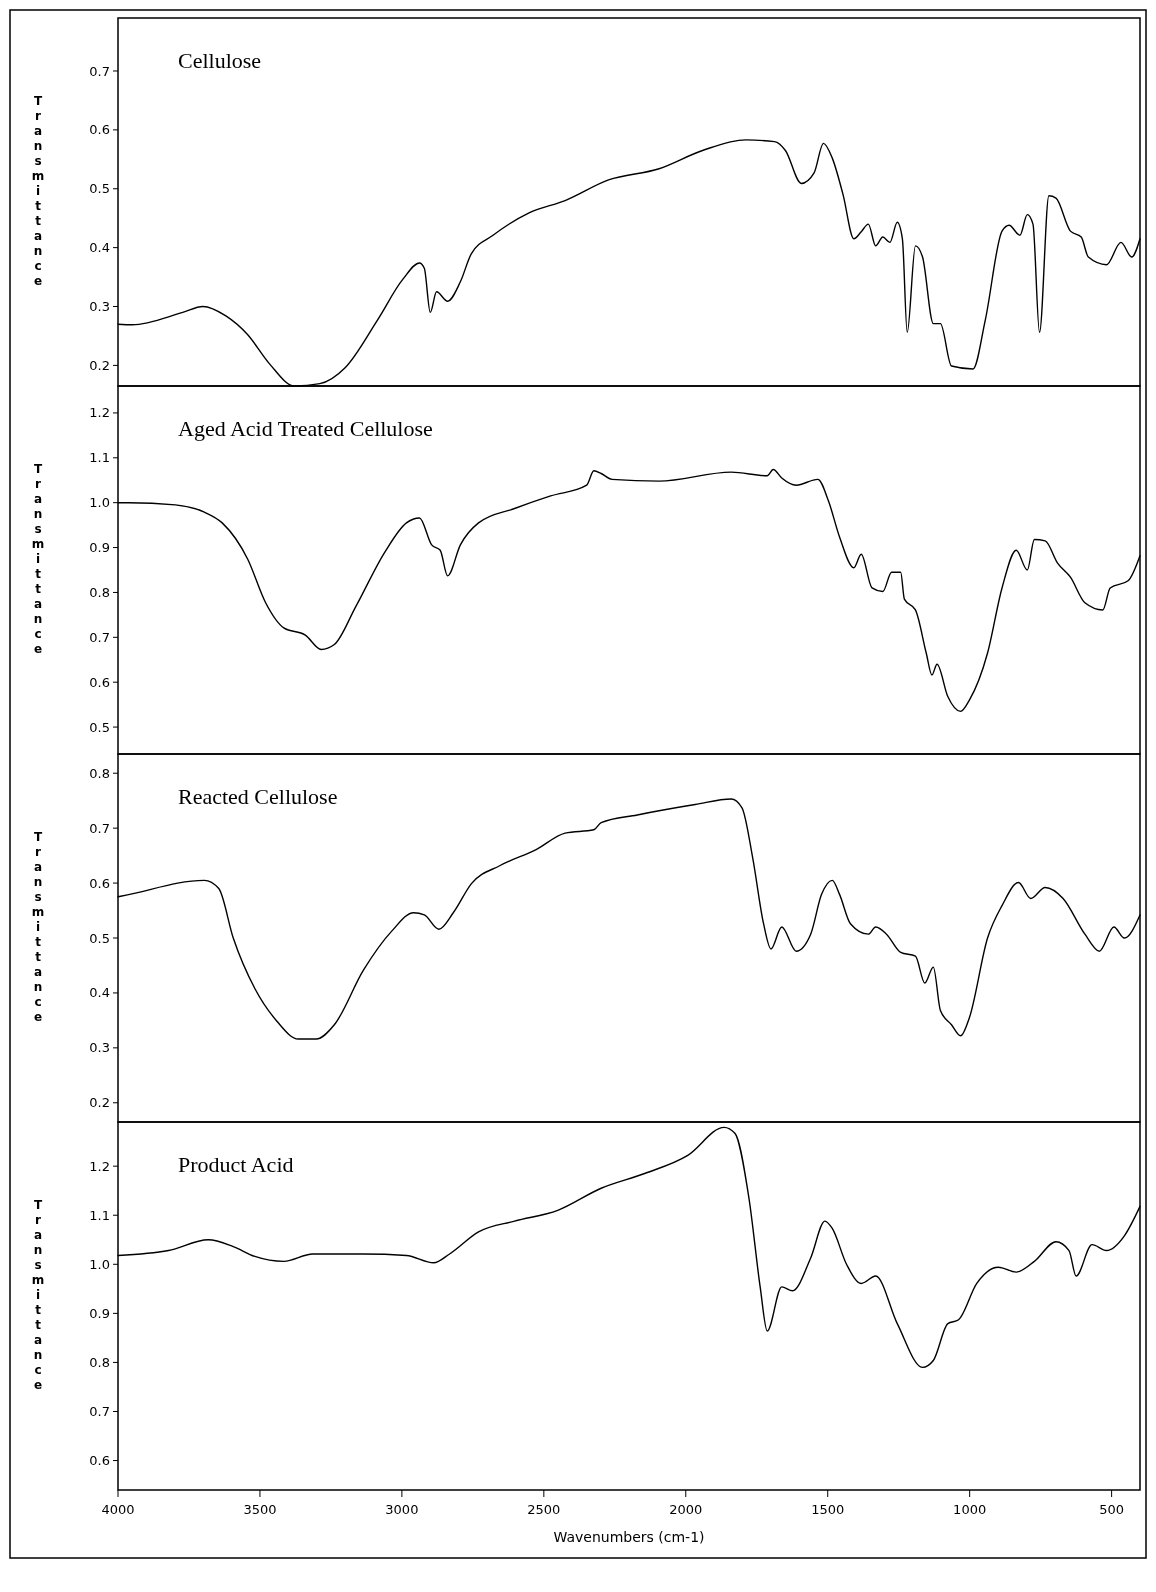  I want to click on x-tick-label: 1000, so click(970, 1509).